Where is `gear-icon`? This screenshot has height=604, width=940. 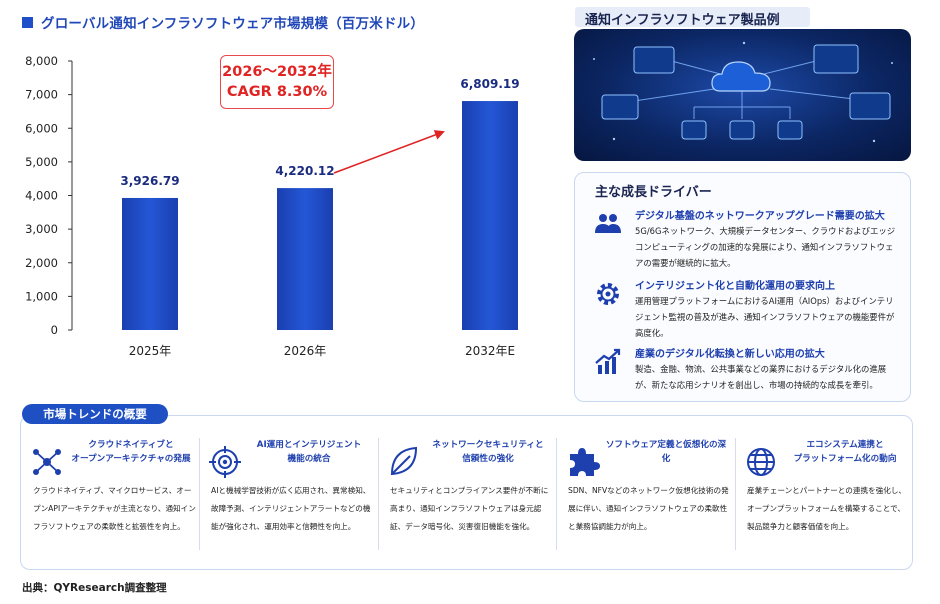 gear-icon is located at coordinates (608, 294).